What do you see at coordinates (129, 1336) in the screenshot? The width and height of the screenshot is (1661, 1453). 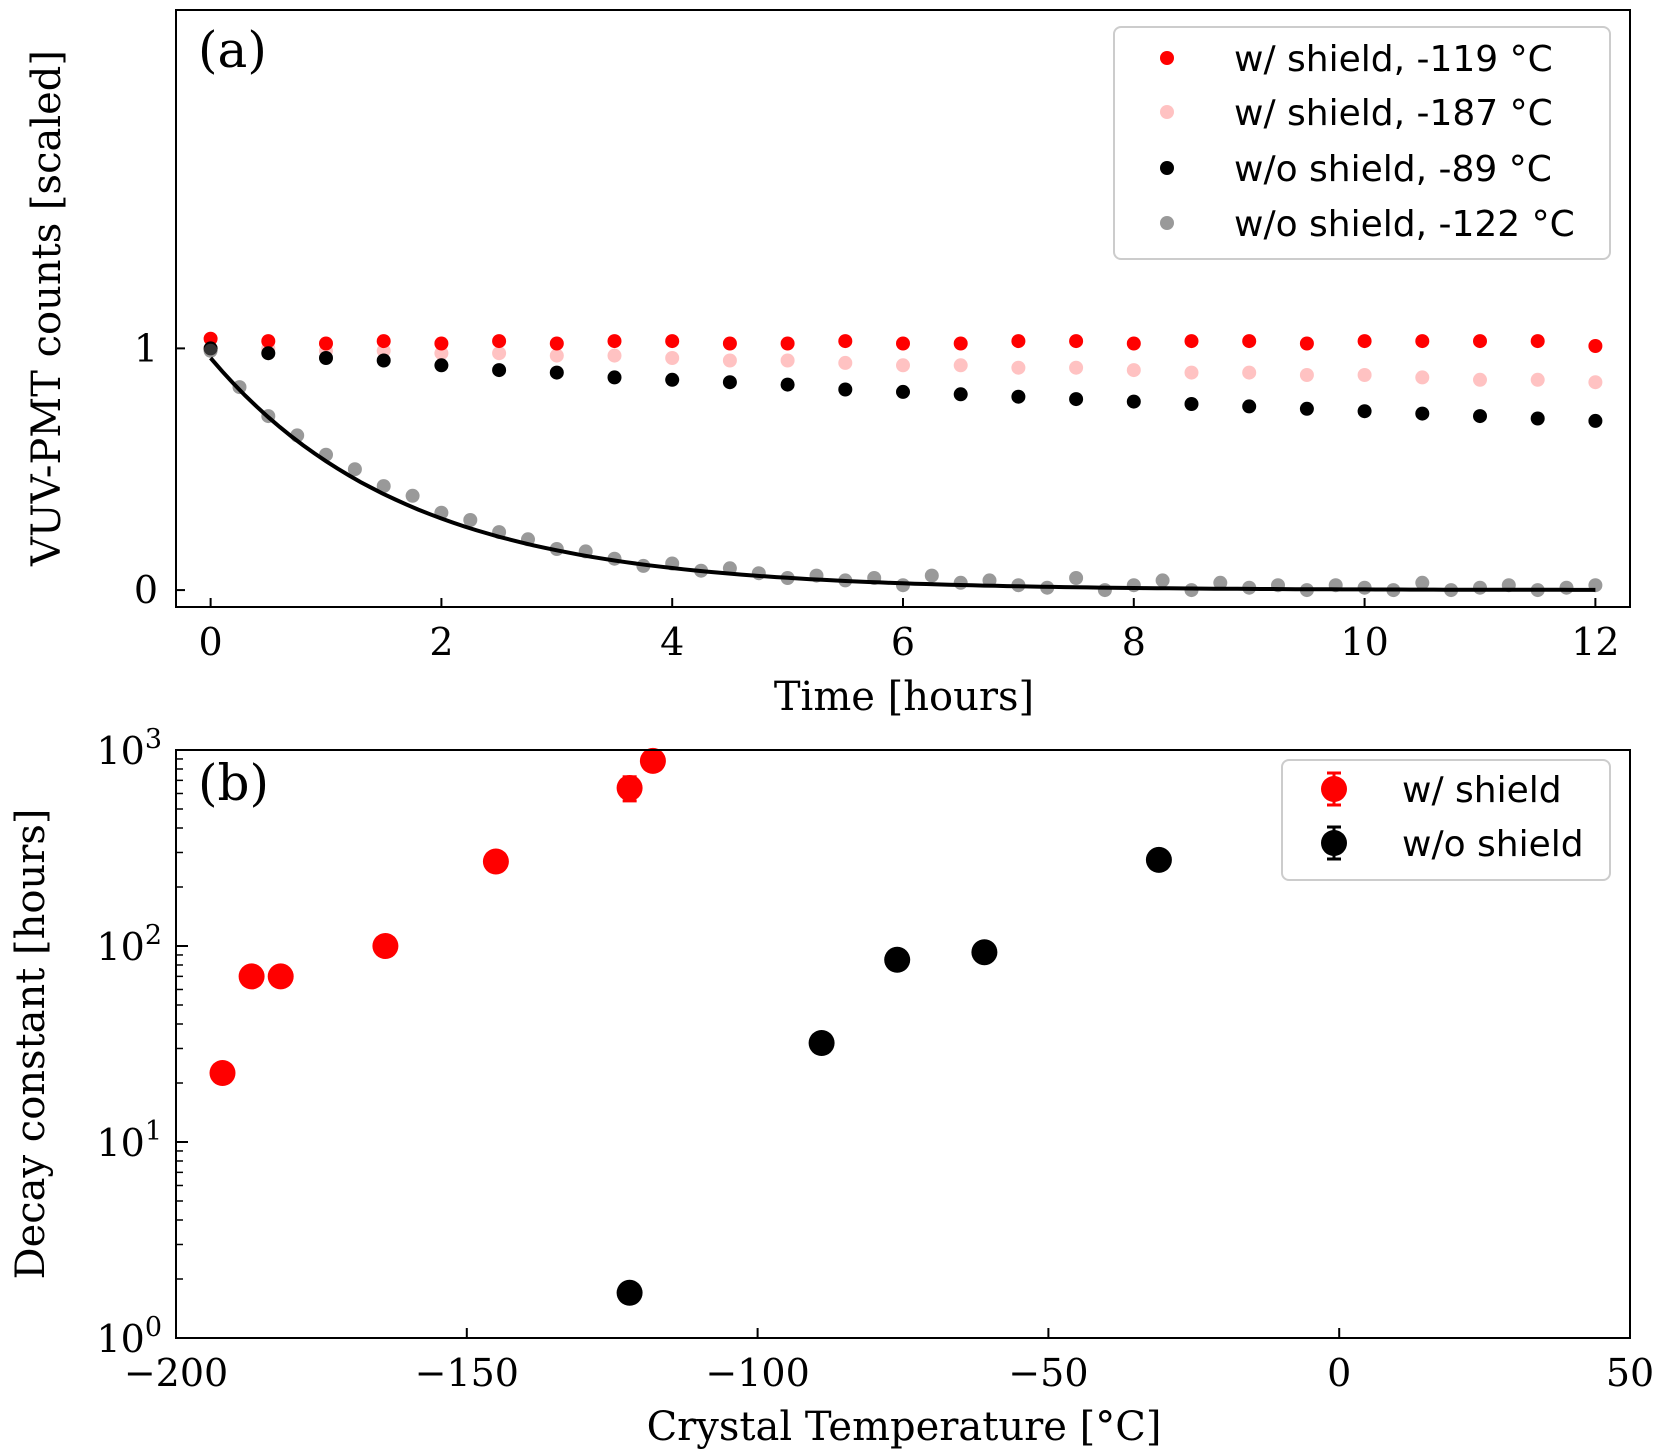 I see `b-ytick-label: 10⁰` at bounding box center [129, 1336].